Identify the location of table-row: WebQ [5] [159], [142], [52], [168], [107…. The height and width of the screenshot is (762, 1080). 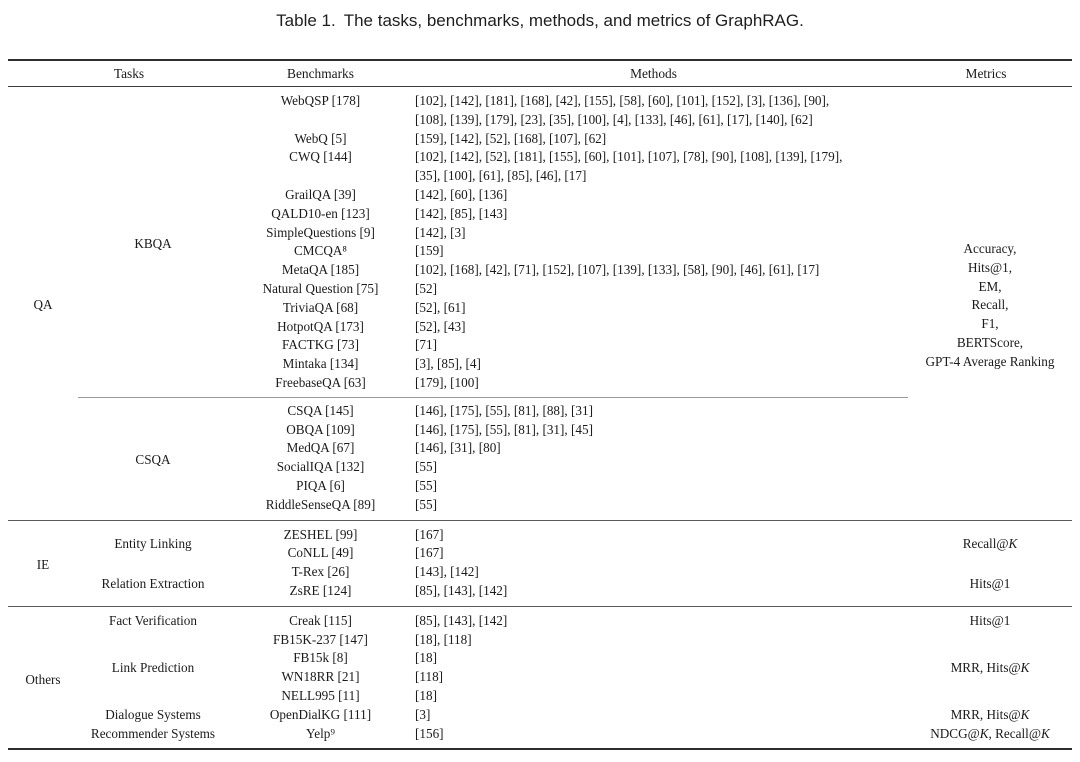
(540, 139).